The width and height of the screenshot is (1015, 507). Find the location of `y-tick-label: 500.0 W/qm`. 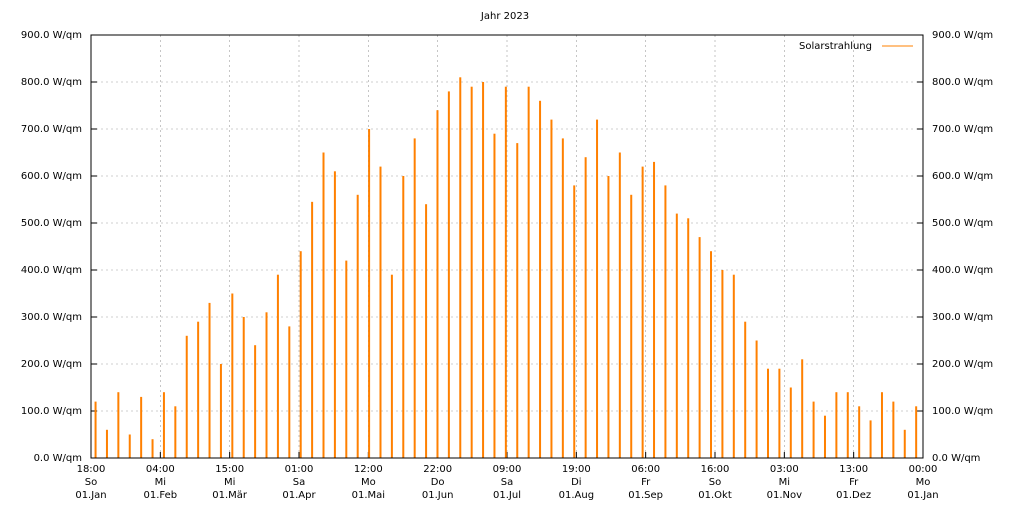

y-tick-label: 500.0 W/qm is located at coordinates (51, 223).